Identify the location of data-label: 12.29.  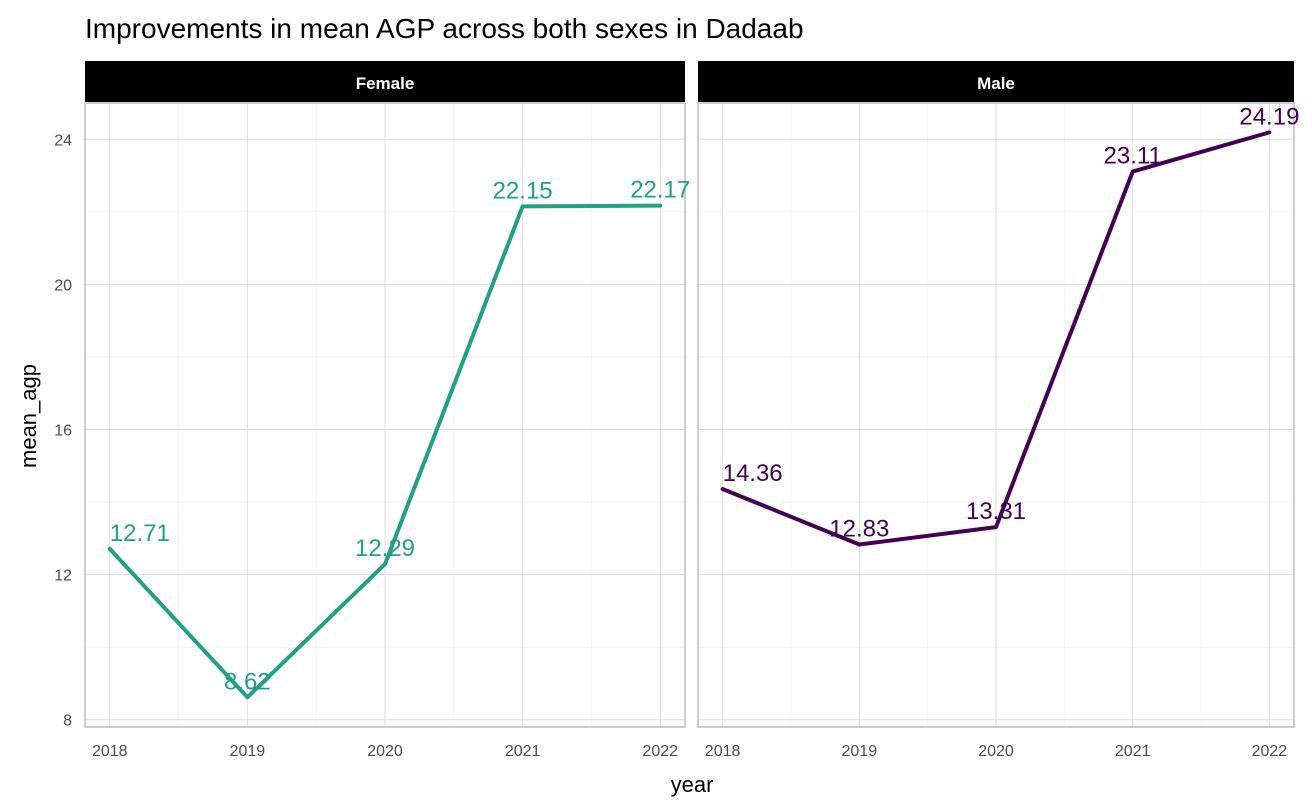
(385, 548).